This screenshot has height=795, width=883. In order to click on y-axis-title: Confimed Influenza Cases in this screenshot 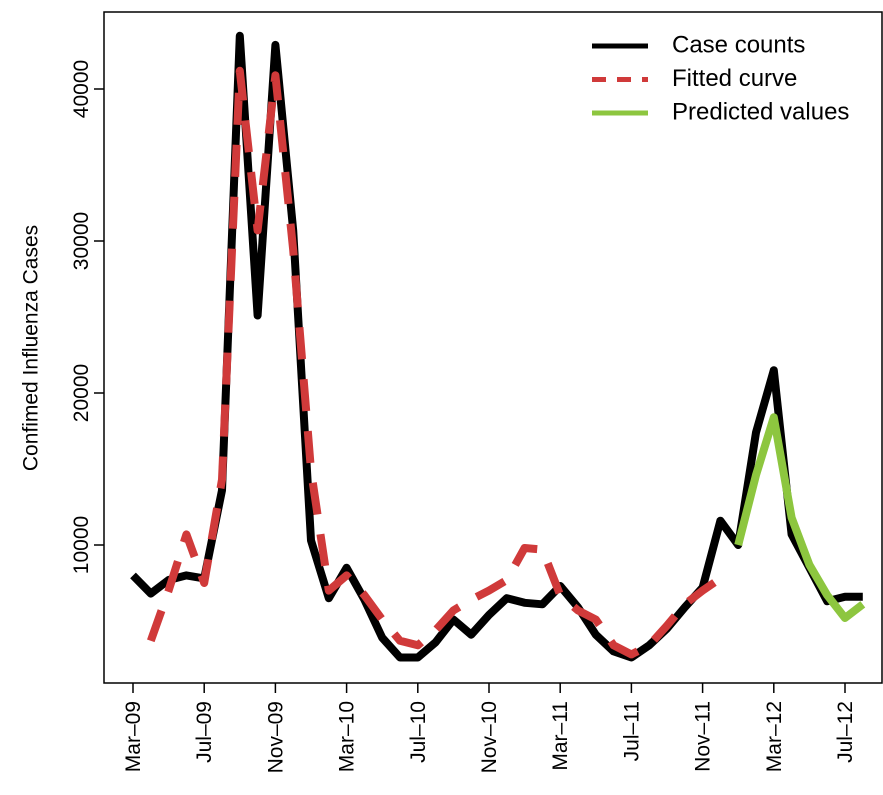, I will do `click(31, 348)`.